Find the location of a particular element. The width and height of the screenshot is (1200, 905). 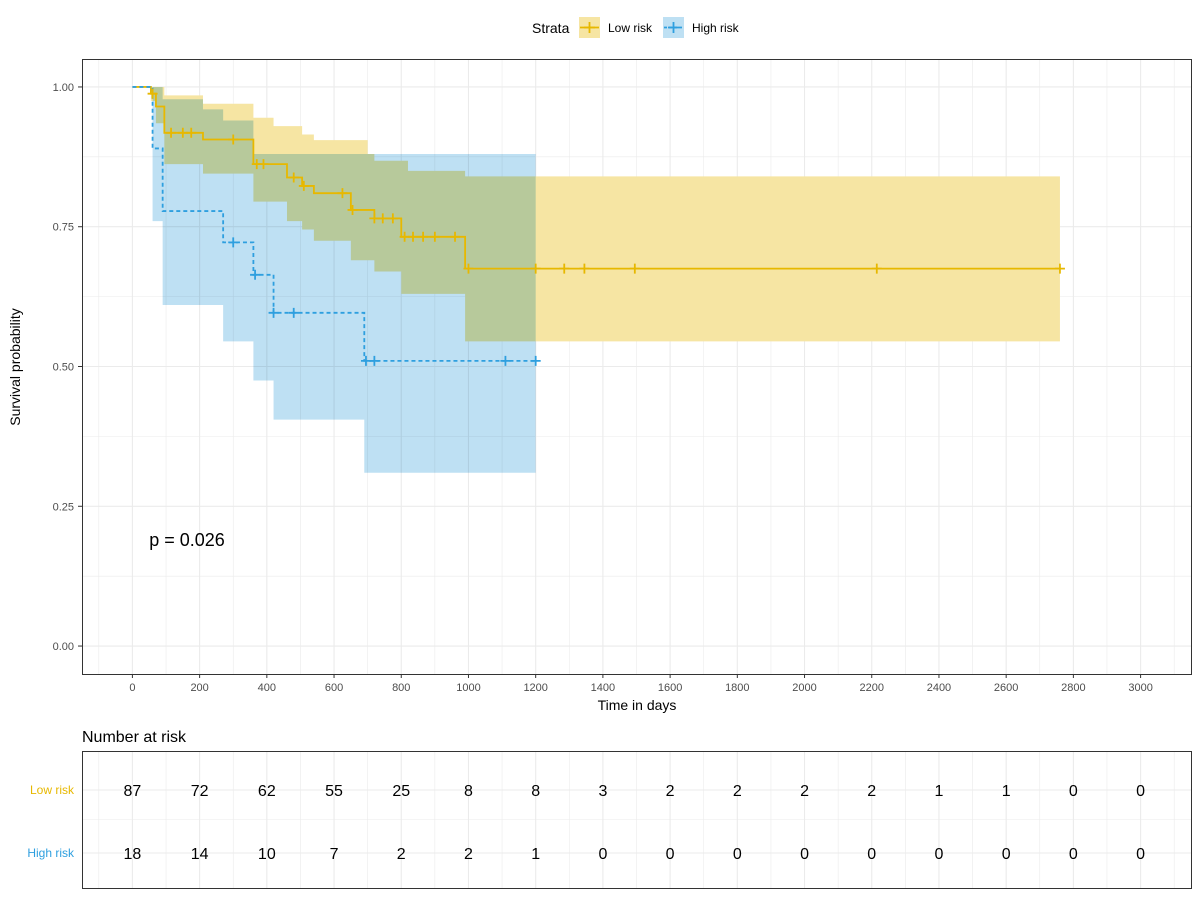

risk-table-row-labels: Low risk High risk is located at coordinates (51, 821).